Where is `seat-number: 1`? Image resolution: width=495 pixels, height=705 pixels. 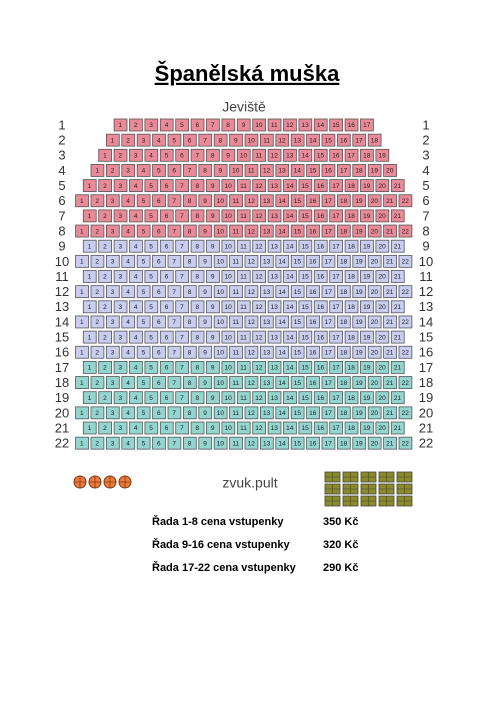 seat-number: 1 is located at coordinates (90, 246).